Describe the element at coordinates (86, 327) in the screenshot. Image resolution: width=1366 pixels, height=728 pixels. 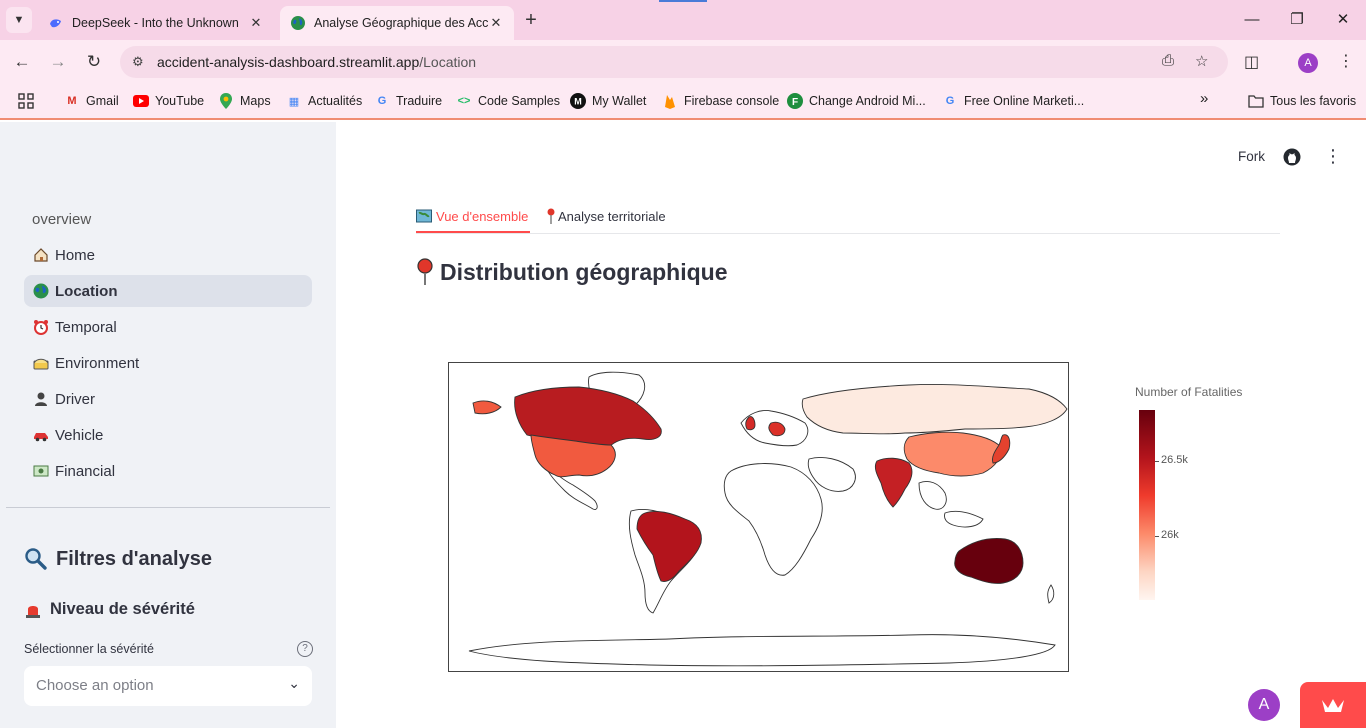
I see `sidebar-item-label: Temporal` at that location.